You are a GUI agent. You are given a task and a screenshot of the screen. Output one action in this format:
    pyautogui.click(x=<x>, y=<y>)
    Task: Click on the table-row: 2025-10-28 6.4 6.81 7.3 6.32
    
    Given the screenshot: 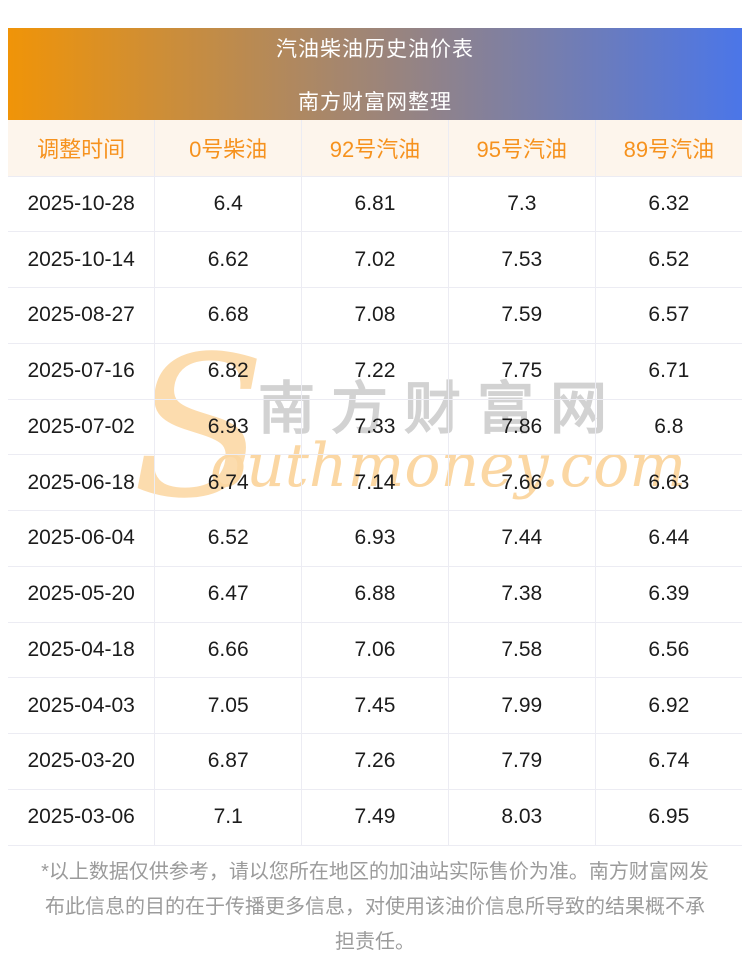 What is the action you would take?
    pyautogui.click(x=375, y=204)
    